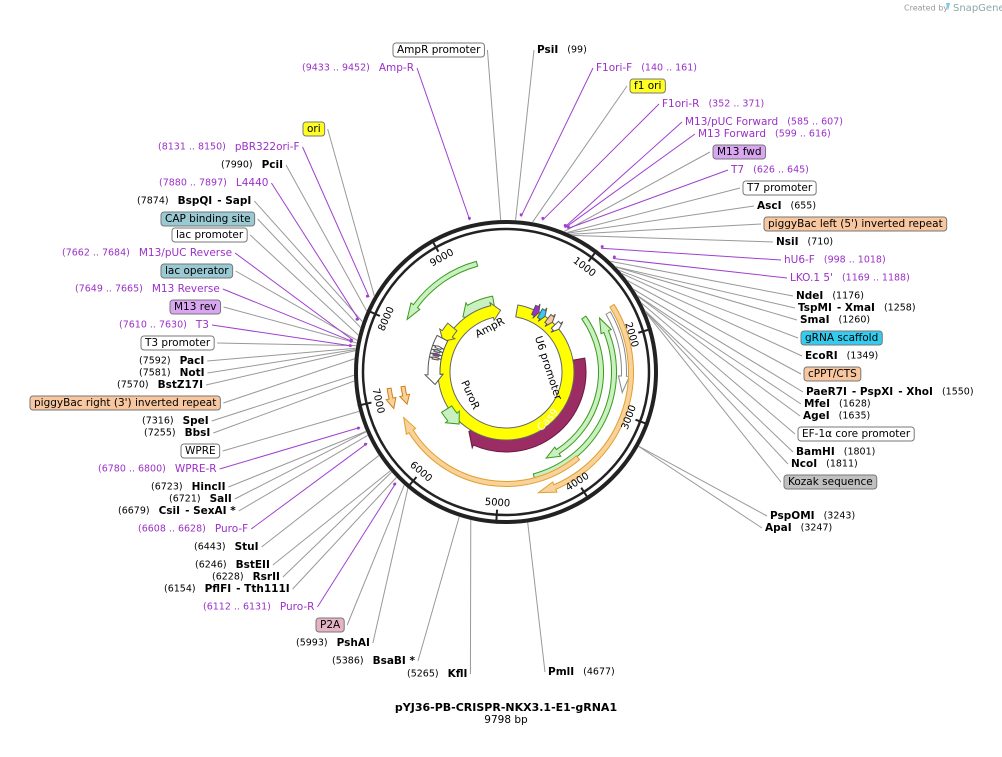 The height and width of the screenshot is (757, 1002). I want to click on position: (1801), so click(860, 452).